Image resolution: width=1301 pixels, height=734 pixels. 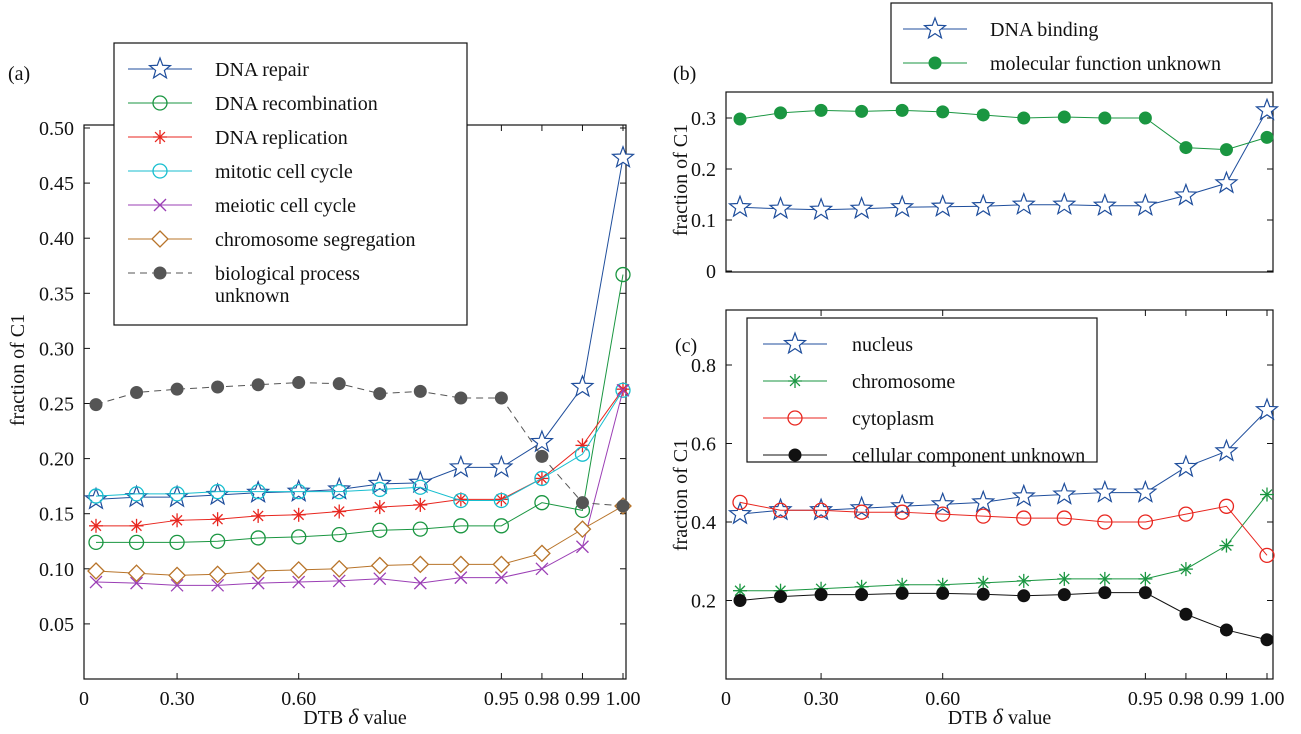 What do you see at coordinates (272, 240) in the screenshot?
I see `legend-entry: chromosome segregation` at bounding box center [272, 240].